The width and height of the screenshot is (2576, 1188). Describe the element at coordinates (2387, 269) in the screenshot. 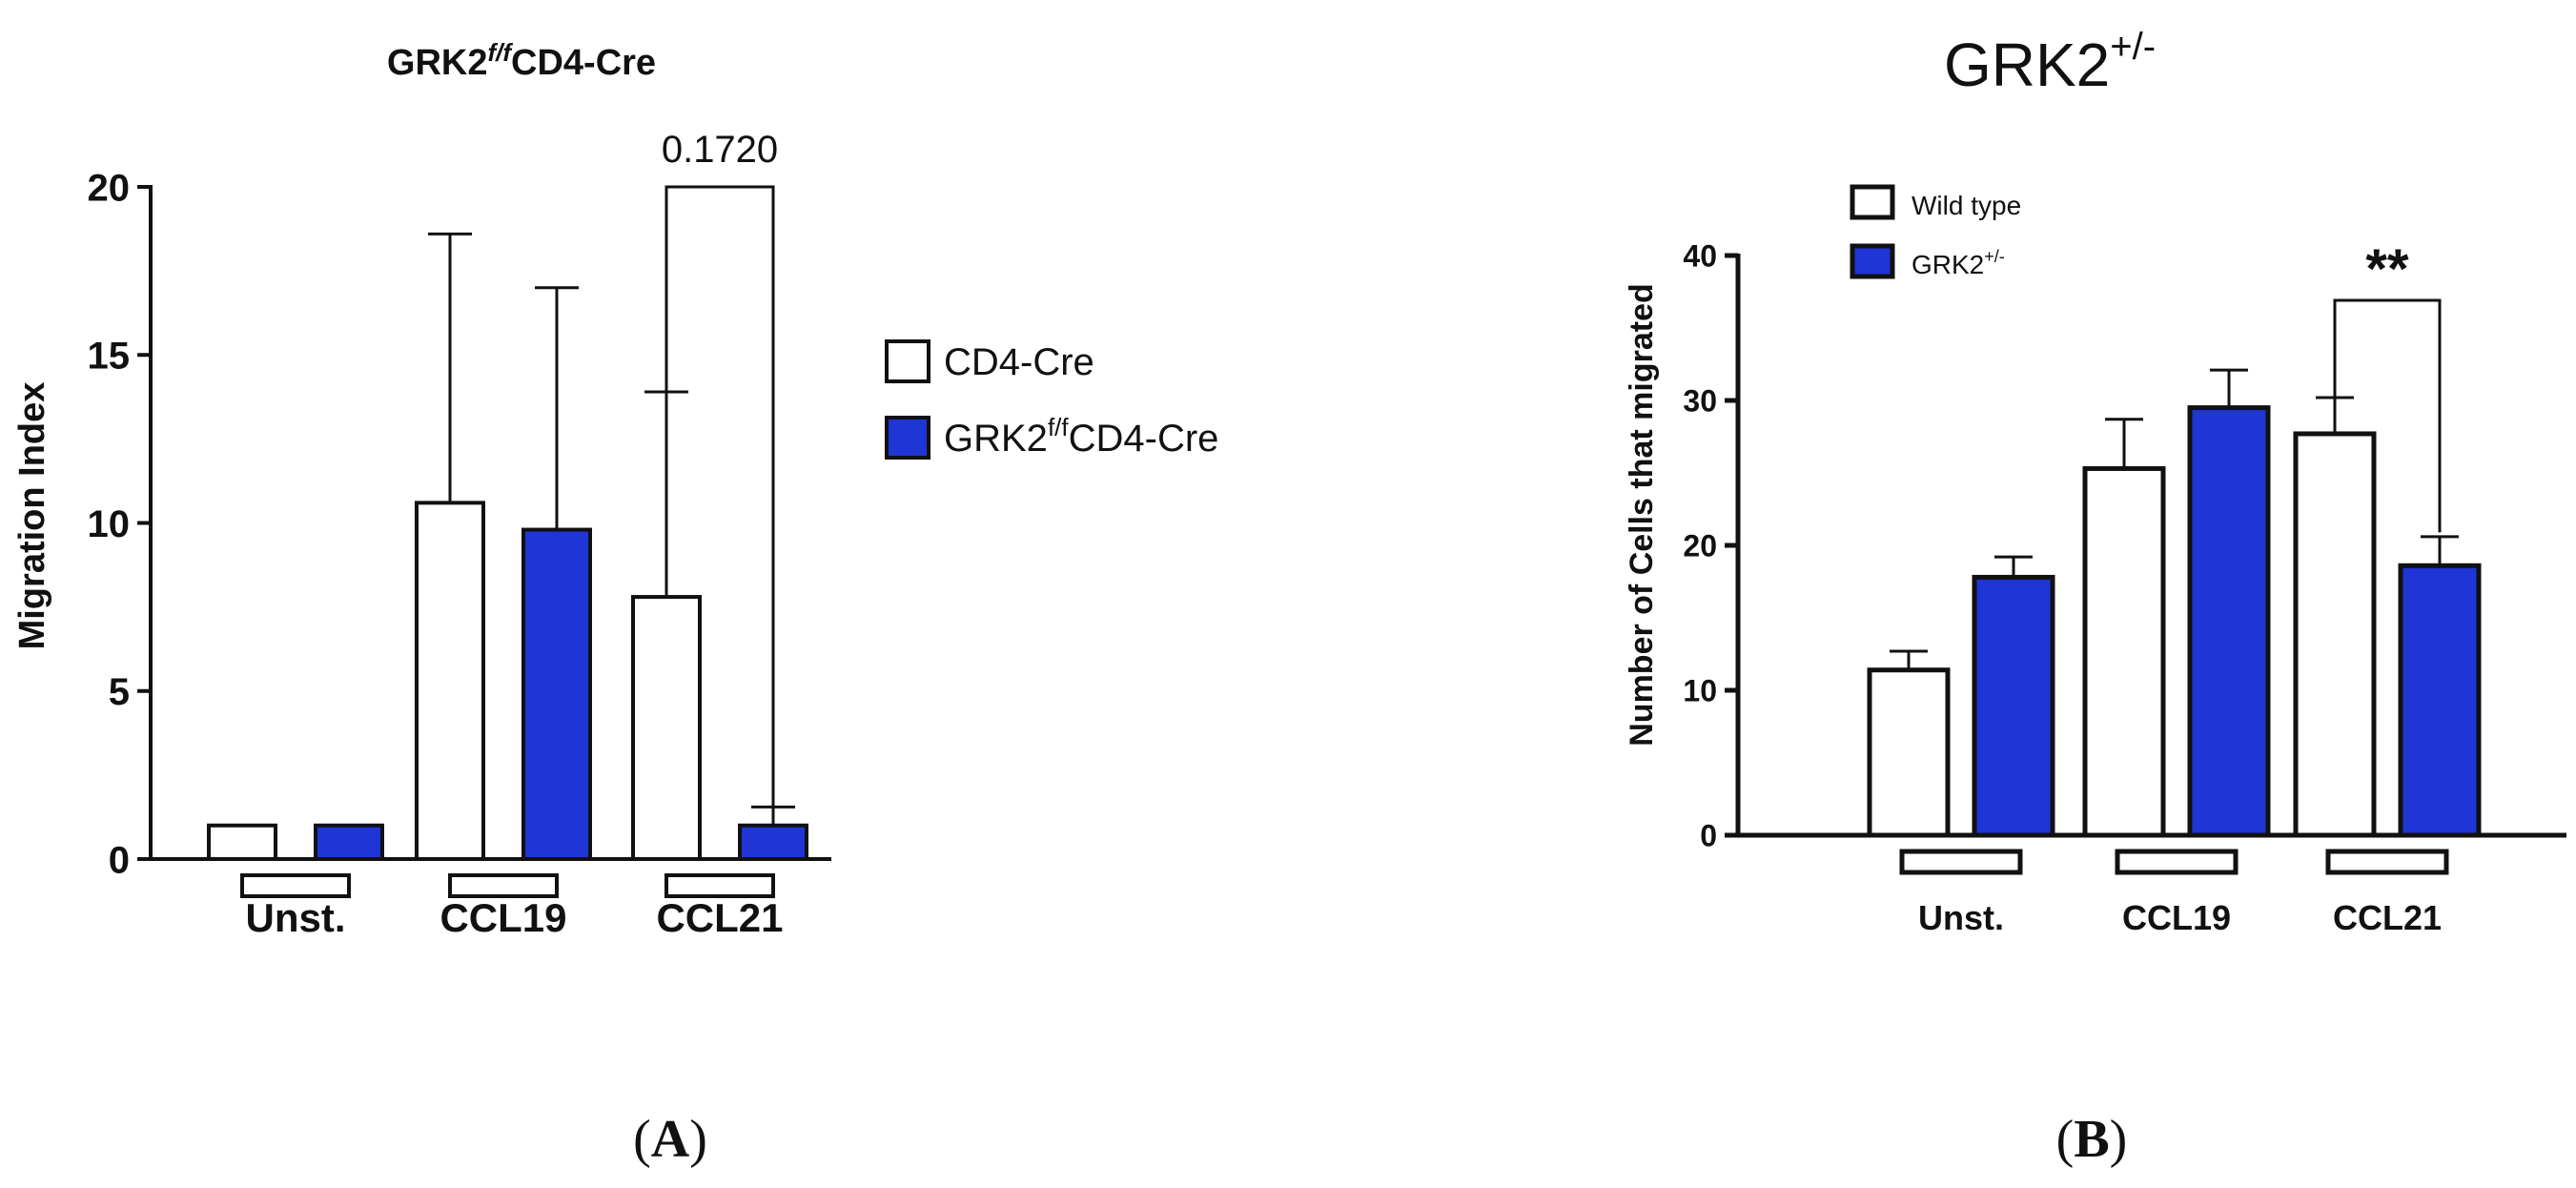

I see `panel-b-significance-label: **` at that location.